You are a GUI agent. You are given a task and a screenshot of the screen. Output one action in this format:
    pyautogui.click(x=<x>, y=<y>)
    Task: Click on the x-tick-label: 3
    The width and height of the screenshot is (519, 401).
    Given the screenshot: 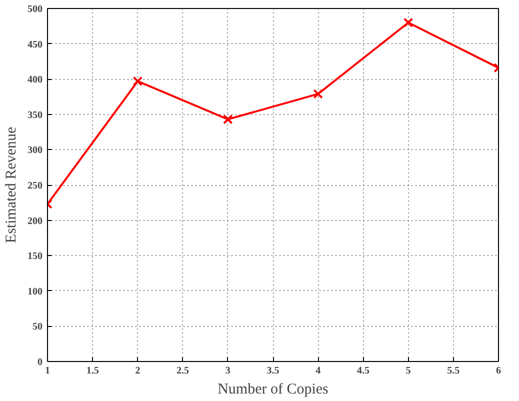 What is the action you would take?
    pyautogui.click(x=227, y=371)
    